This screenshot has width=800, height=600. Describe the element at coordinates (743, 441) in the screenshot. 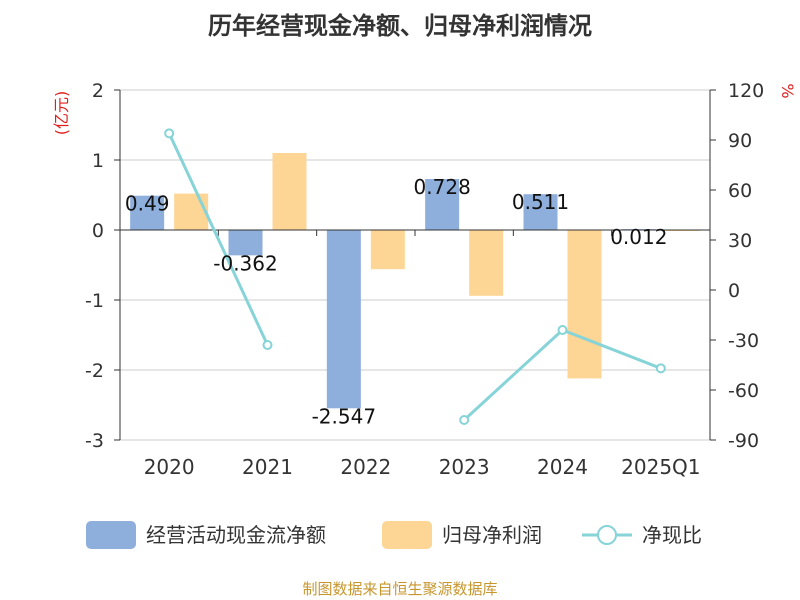

I see `y-right-tick-label: -90` at that location.